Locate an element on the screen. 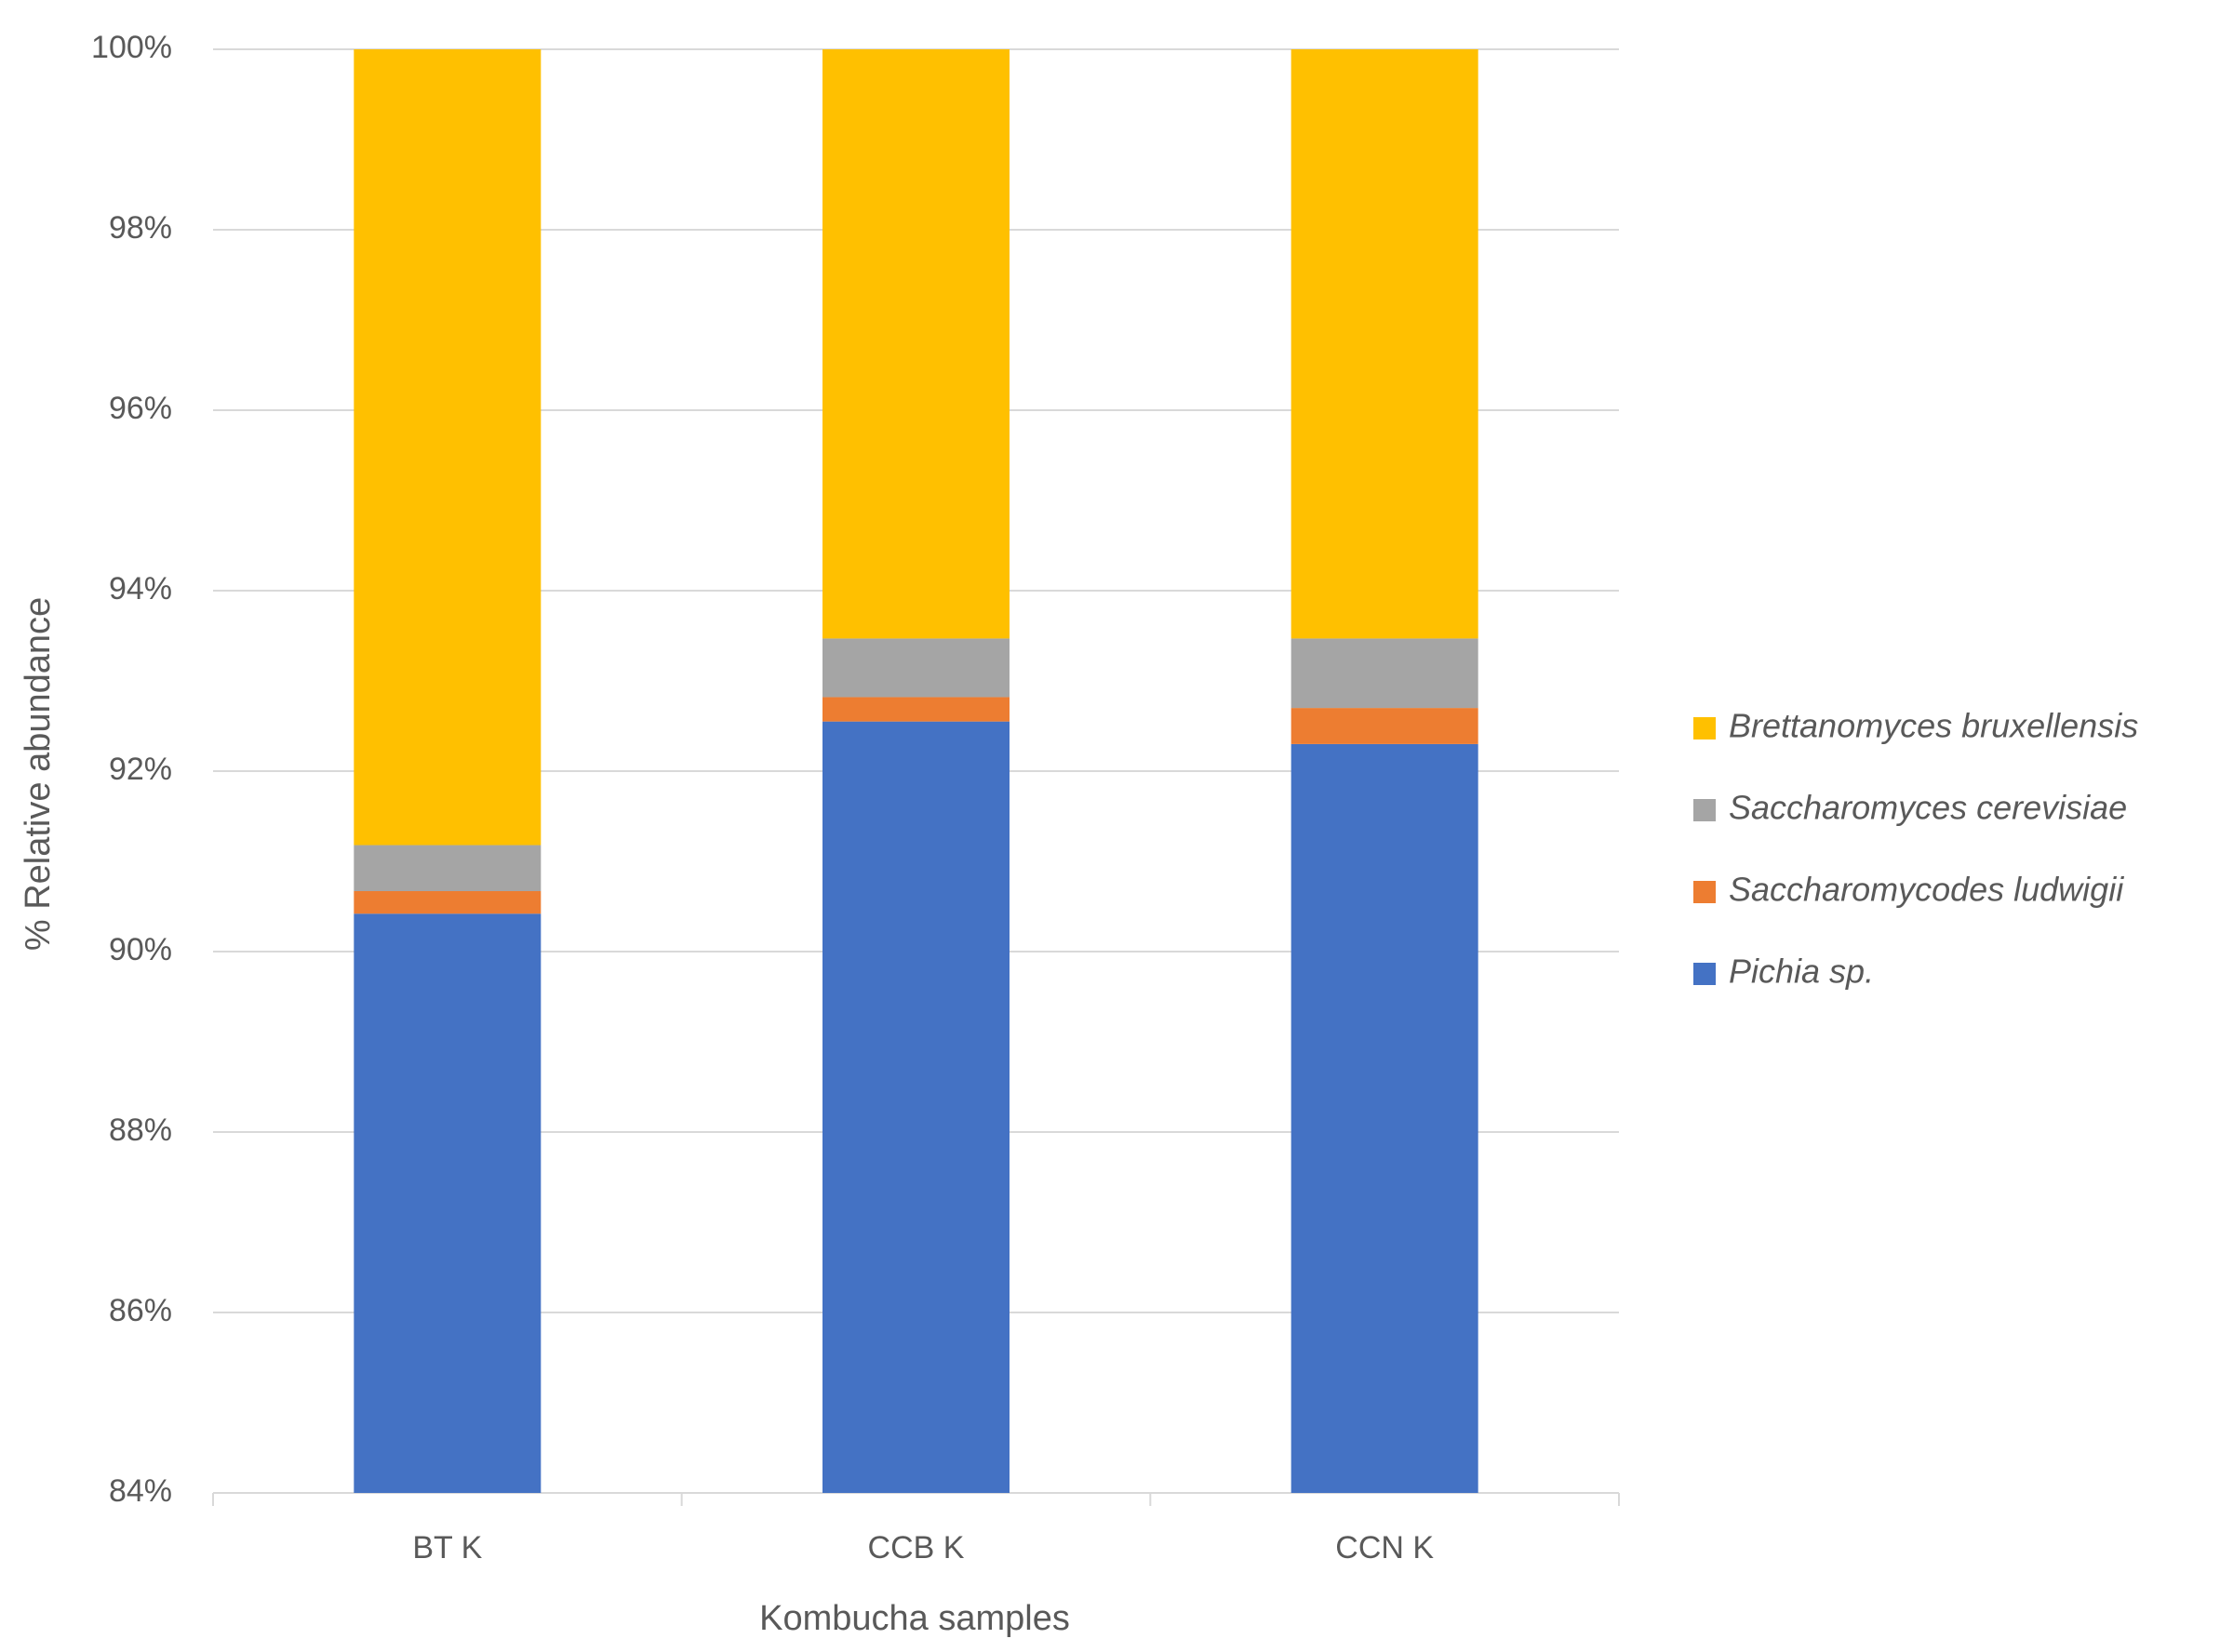 This screenshot has height=1652, width=2220. y-tick-label: 88% is located at coordinates (140, 1130).